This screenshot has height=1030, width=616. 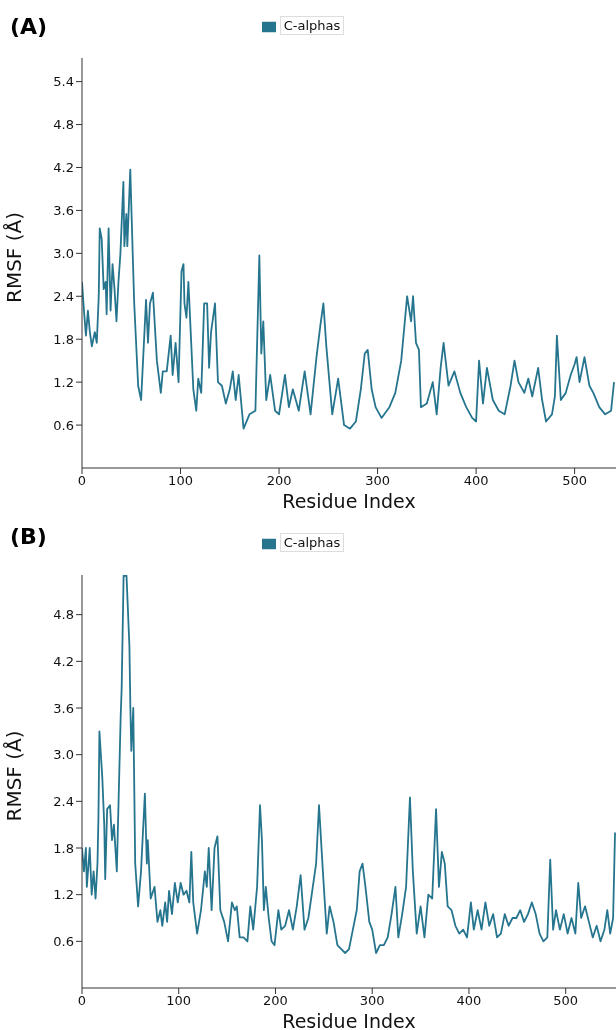 What do you see at coordinates (28, 536) in the screenshot?
I see `chart-title: (B)` at bounding box center [28, 536].